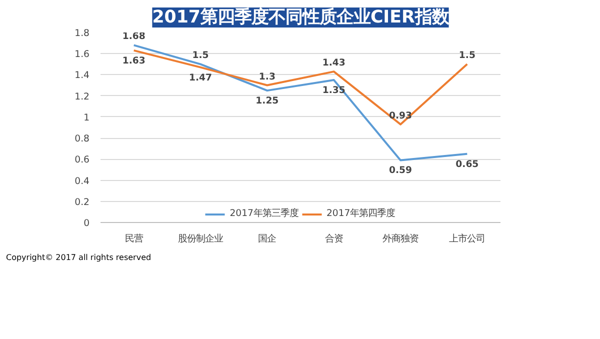 The image size is (600, 339). Describe the element at coordinates (400, 170) in the screenshot. I see `data-label: 0.59` at that location.